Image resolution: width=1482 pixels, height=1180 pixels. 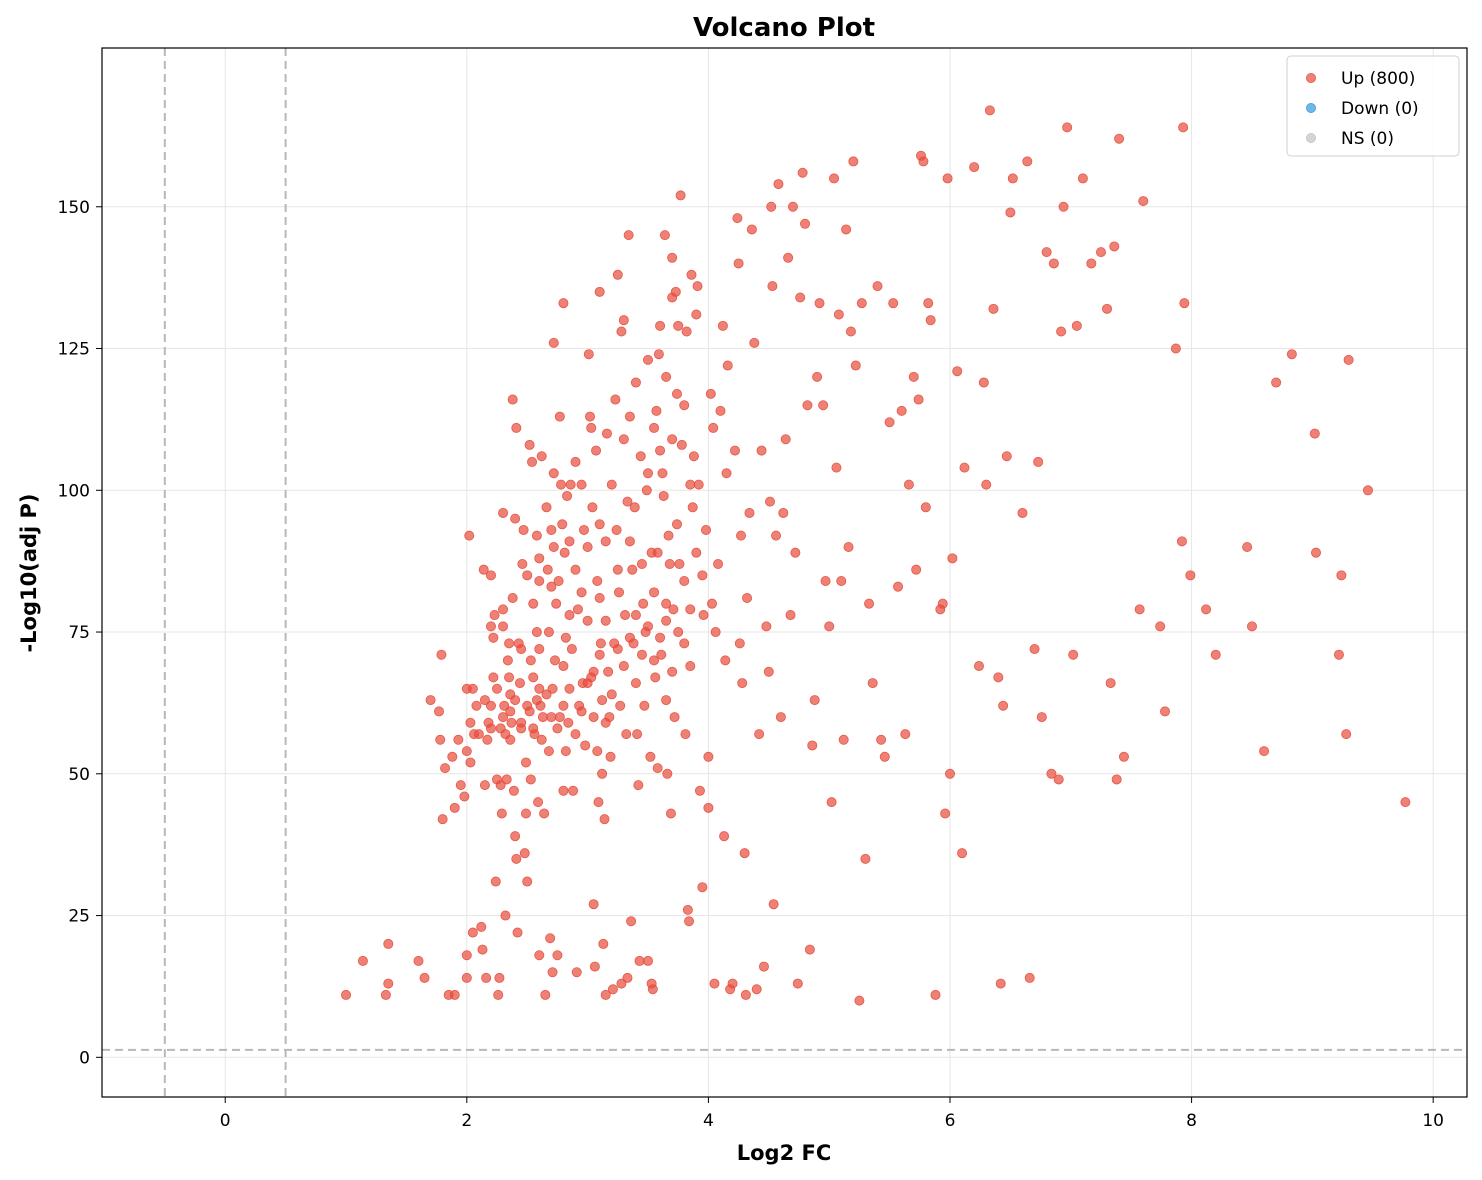 I want to click on chart-title: Volcano Plot, so click(x=784, y=28).